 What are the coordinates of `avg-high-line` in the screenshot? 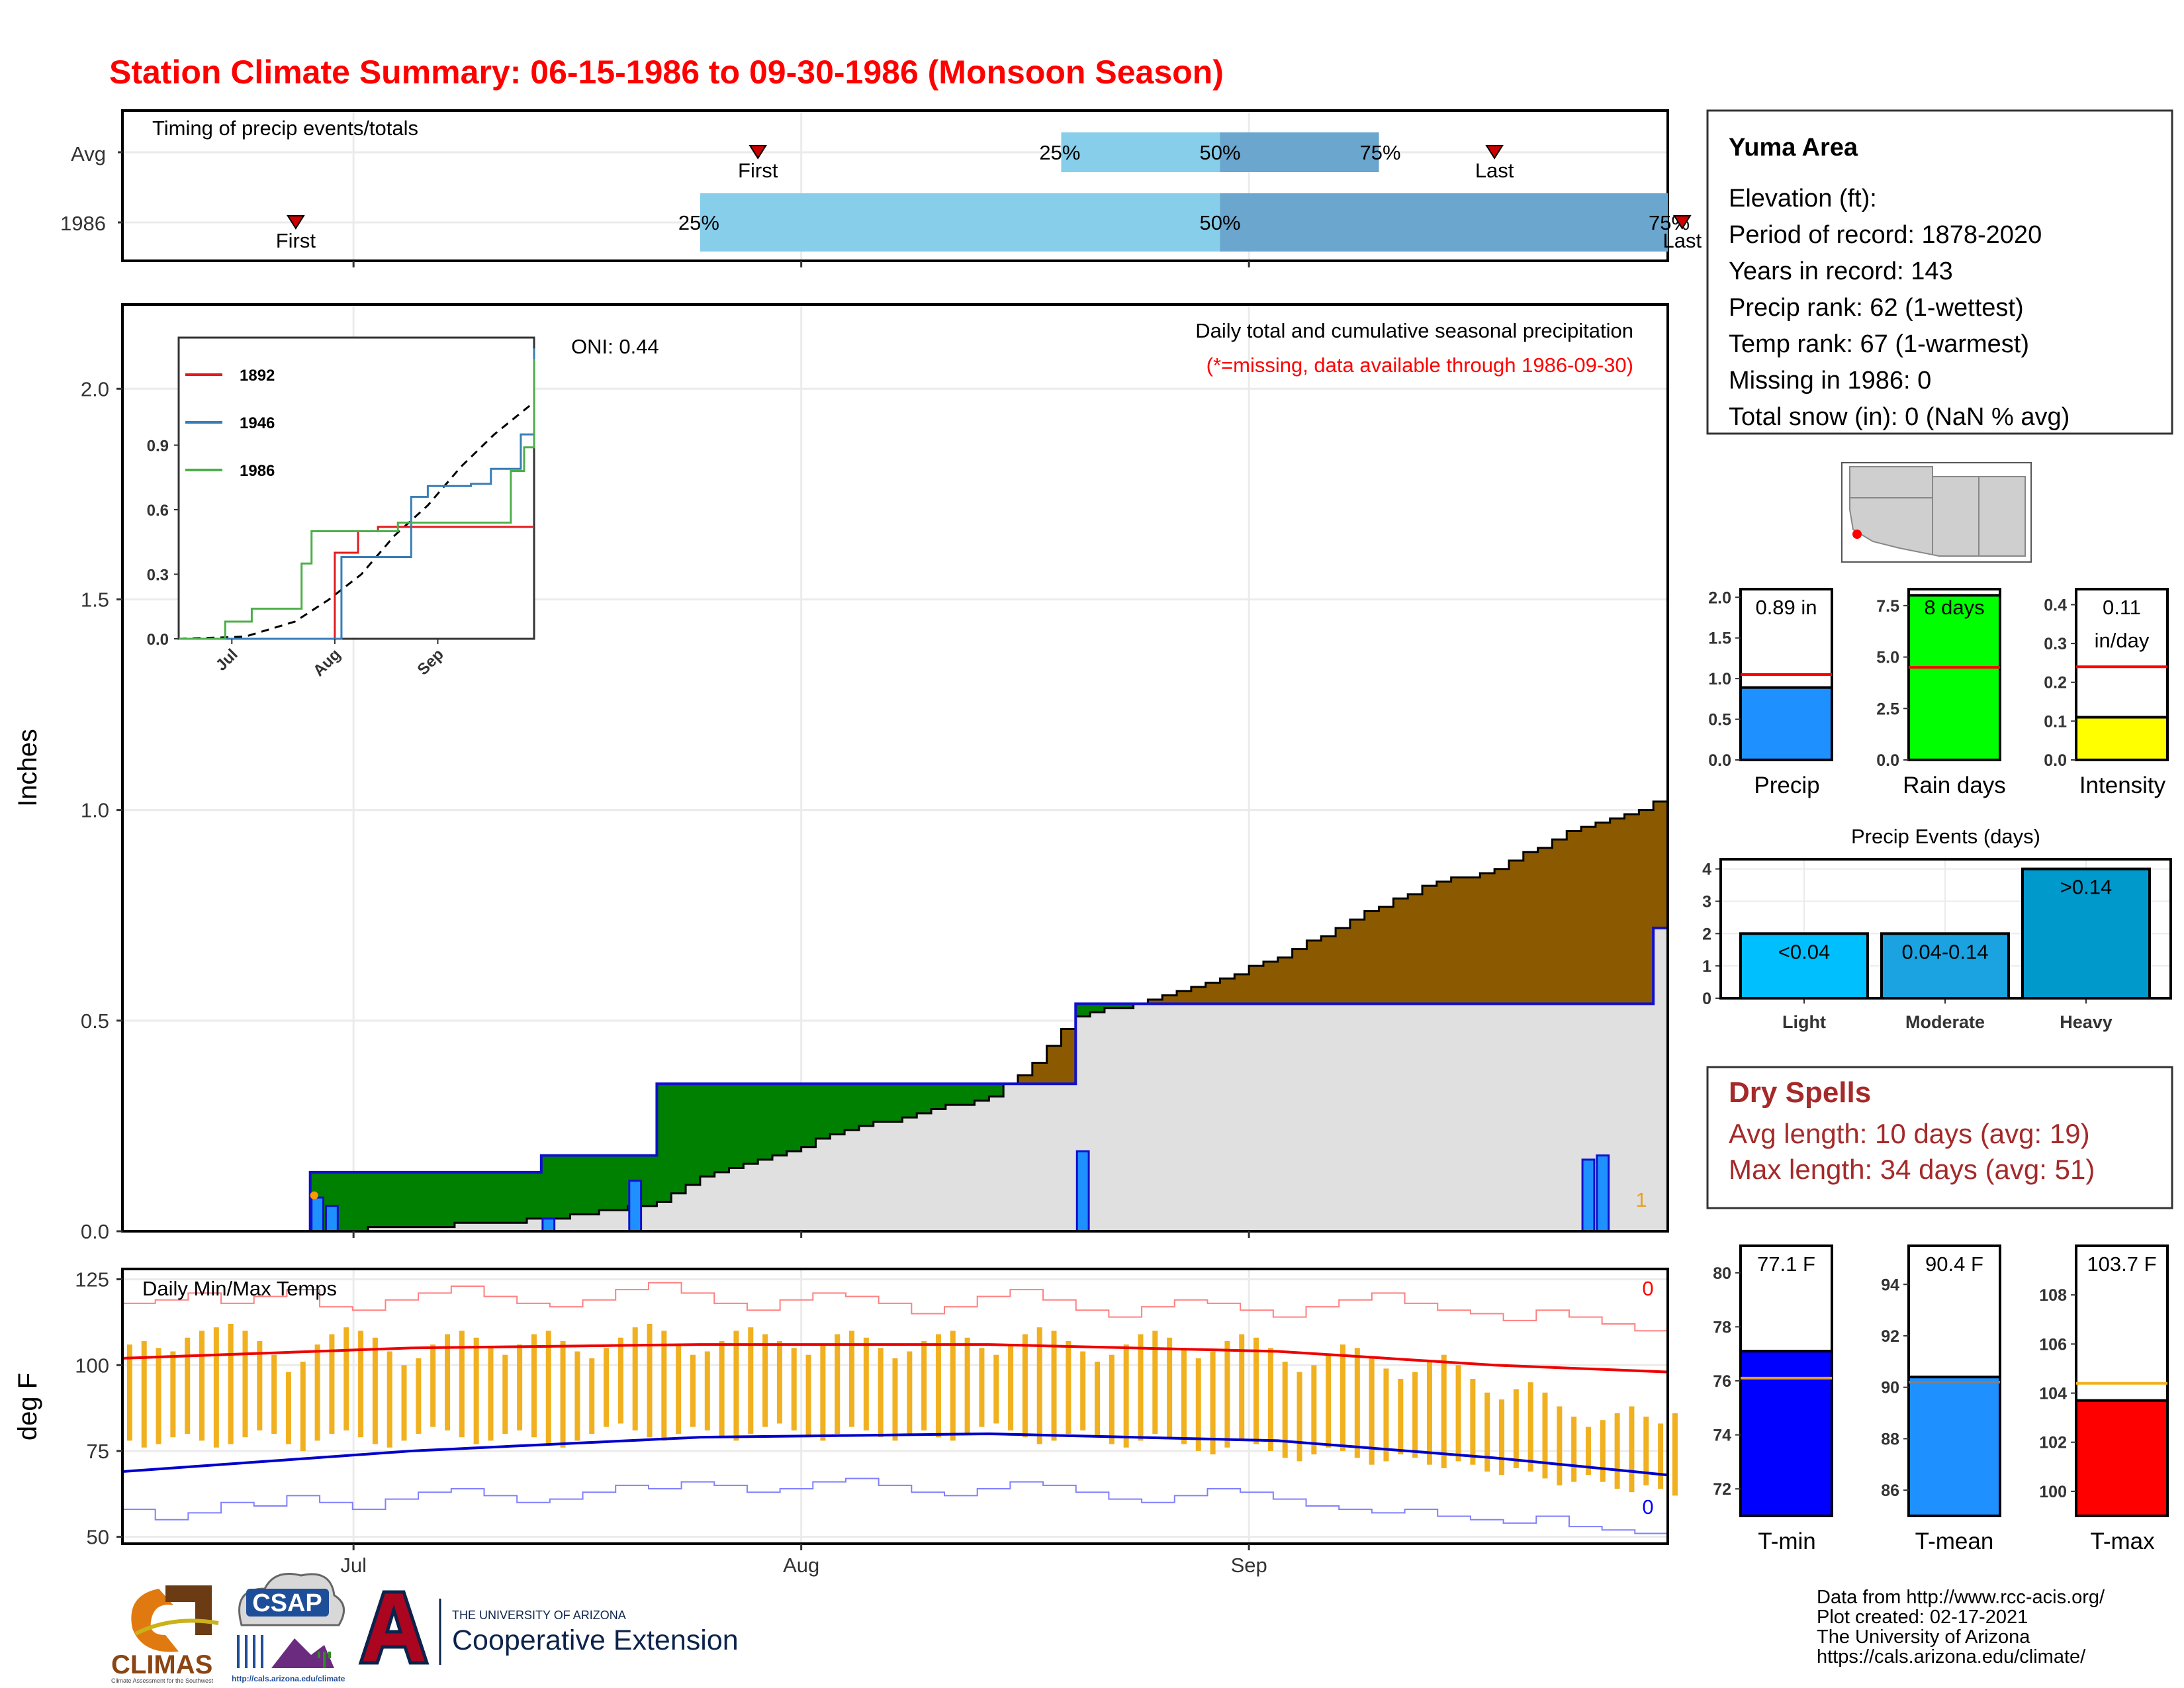 It's located at (895, 1358).